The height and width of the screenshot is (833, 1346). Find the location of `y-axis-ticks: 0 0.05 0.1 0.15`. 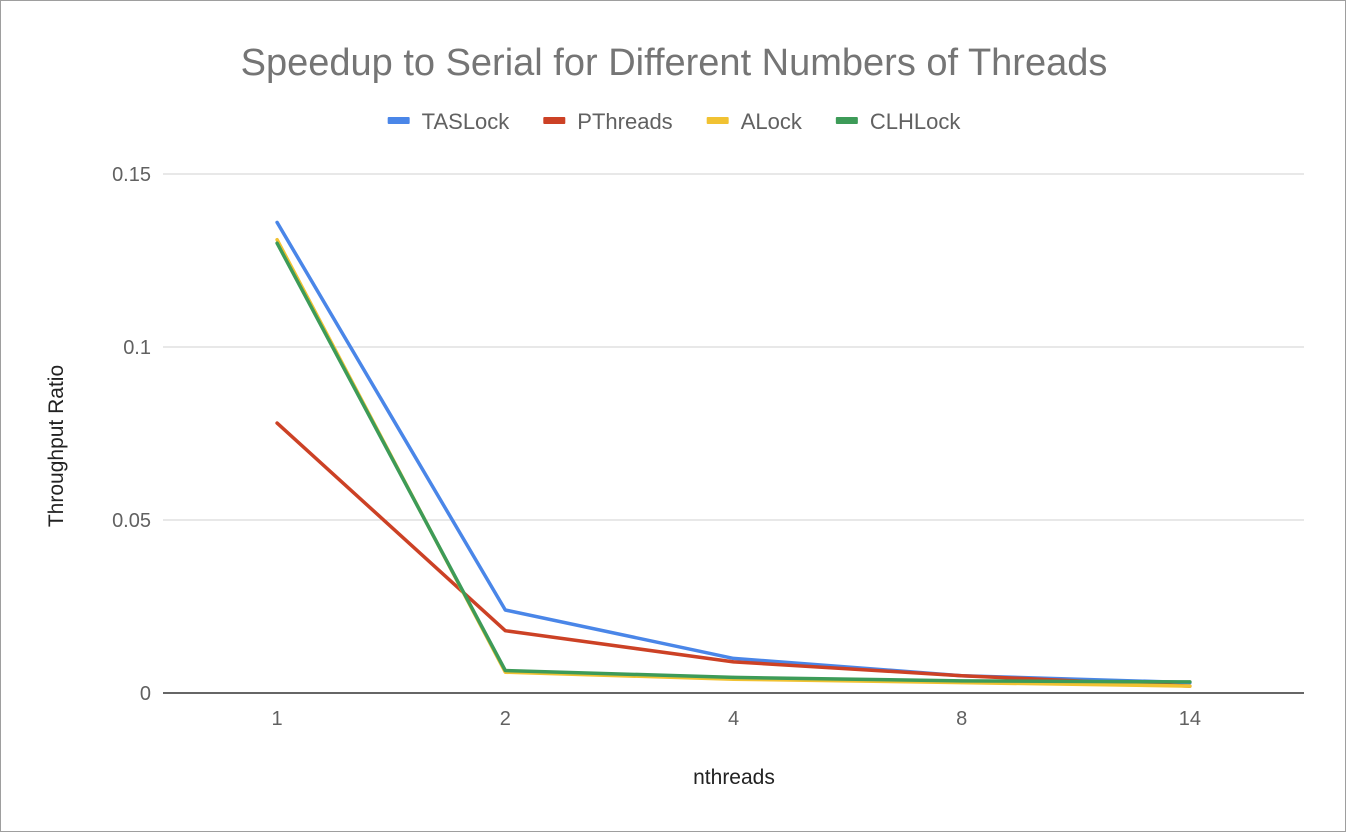

y-axis-ticks: 0 0.05 0.1 0.15 is located at coordinates (131, 434).